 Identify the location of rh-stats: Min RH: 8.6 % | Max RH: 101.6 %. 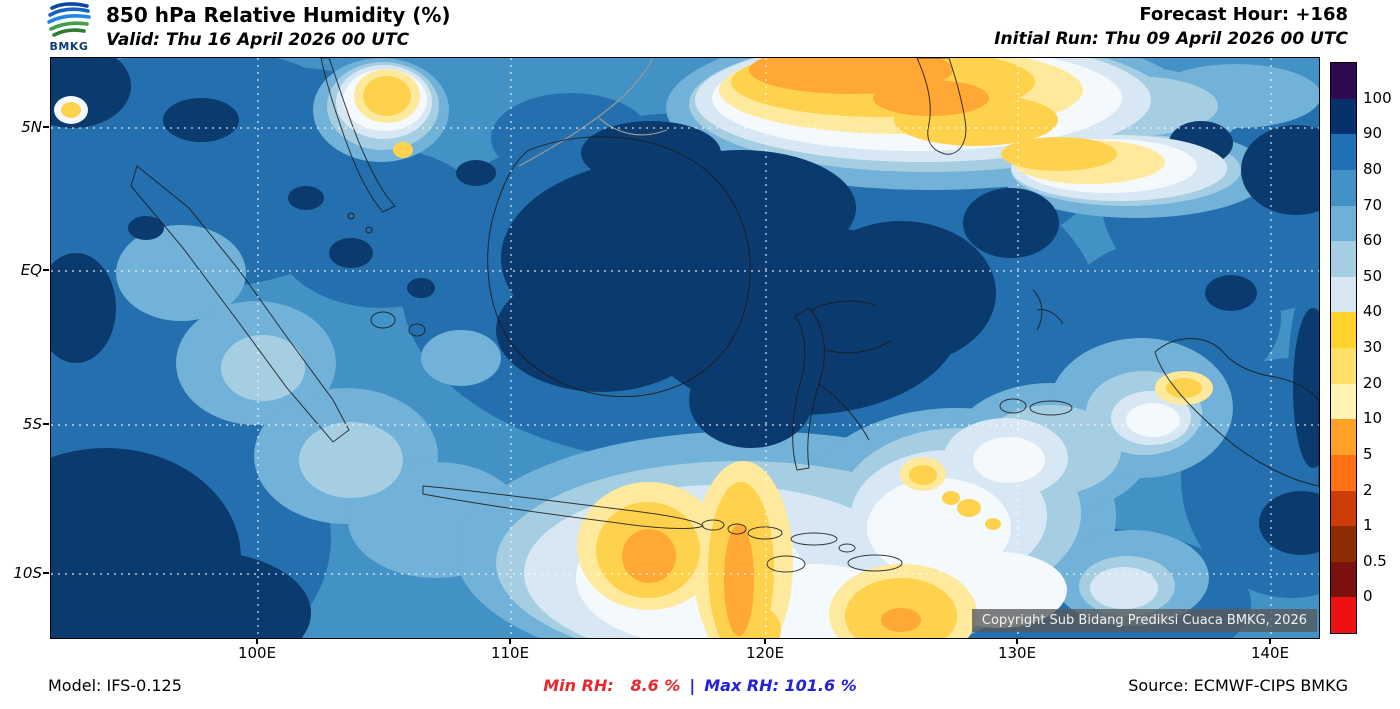
(699, 685).